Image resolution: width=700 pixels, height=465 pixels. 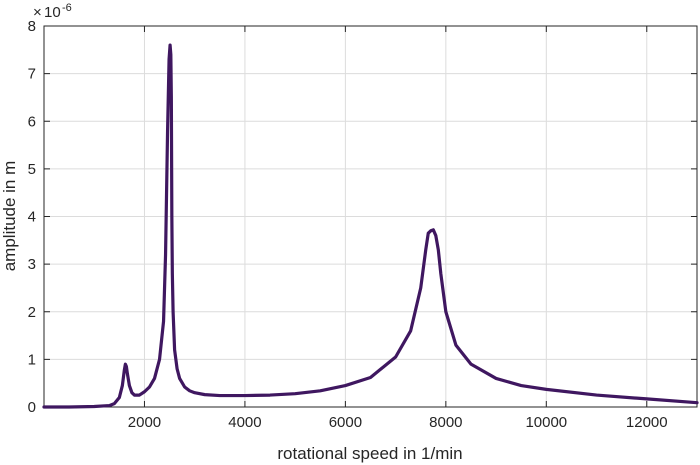 What do you see at coordinates (52, 12) in the screenshot?
I see `y-exponent-base: 10` at bounding box center [52, 12].